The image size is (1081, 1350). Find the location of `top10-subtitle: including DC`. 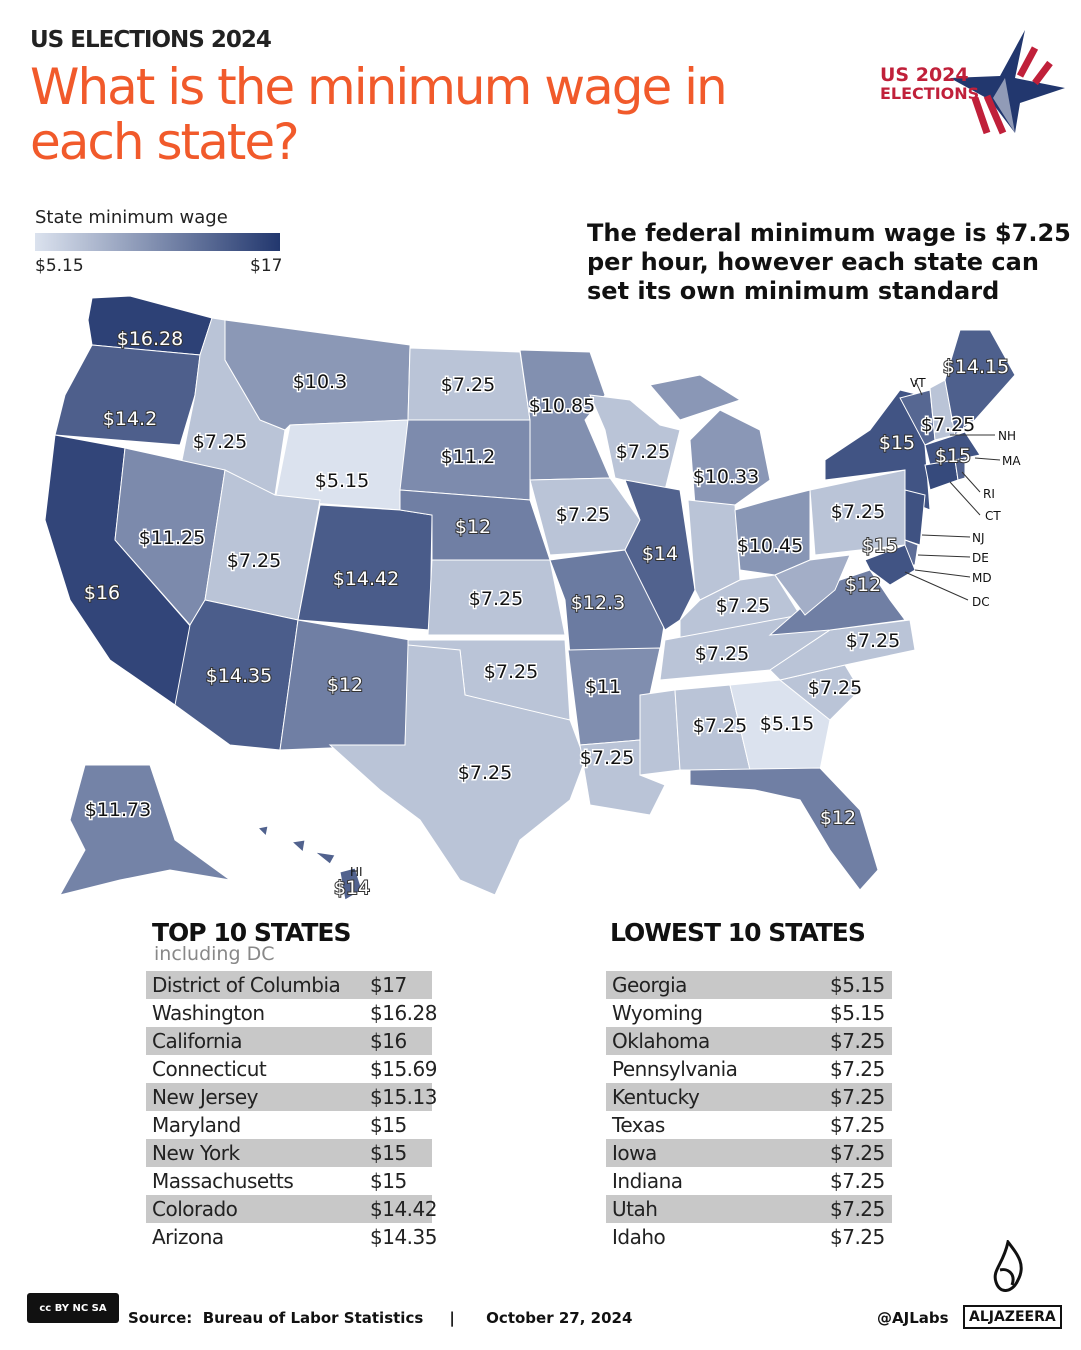

top10-subtitle: including DC is located at coordinates (214, 954).